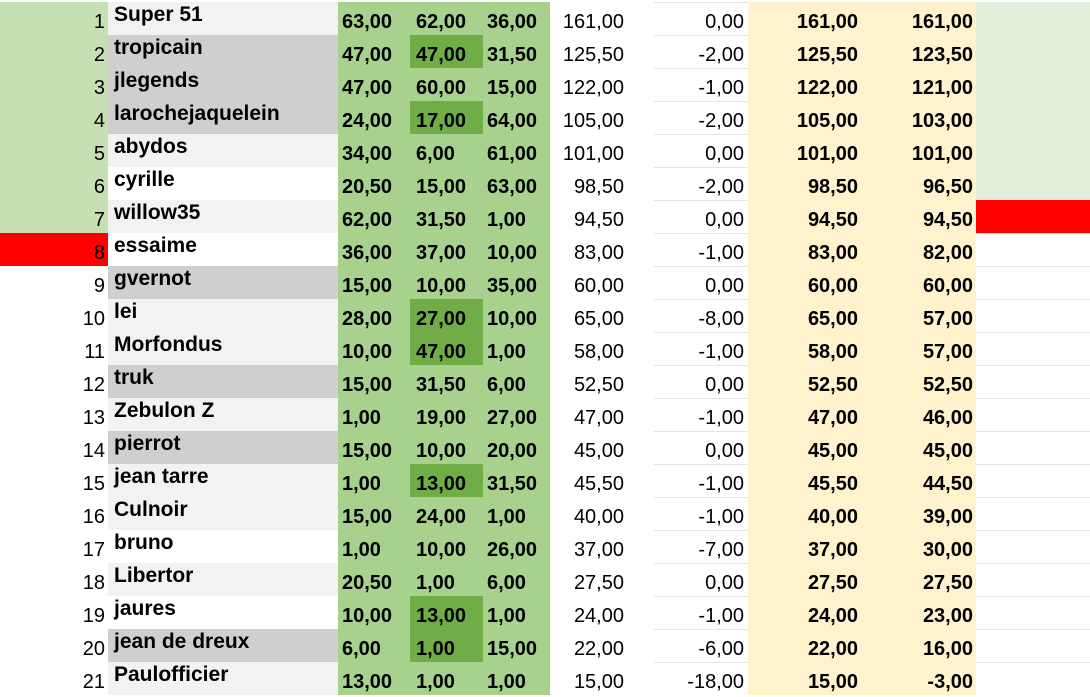 This screenshot has height=697, width=1090. What do you see at coordinates (602, 216) in the screenshot?
I see `total-cell: 94,50` at bounding box center [602, 216].